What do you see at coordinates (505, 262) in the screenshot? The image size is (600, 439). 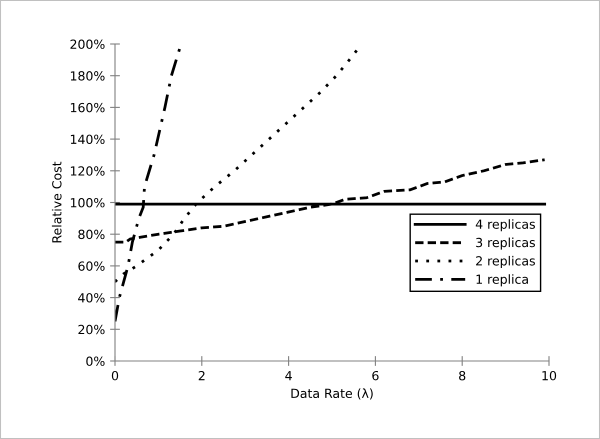 I see `legend-label: 2 replicas` at bounding box center [505, 262].